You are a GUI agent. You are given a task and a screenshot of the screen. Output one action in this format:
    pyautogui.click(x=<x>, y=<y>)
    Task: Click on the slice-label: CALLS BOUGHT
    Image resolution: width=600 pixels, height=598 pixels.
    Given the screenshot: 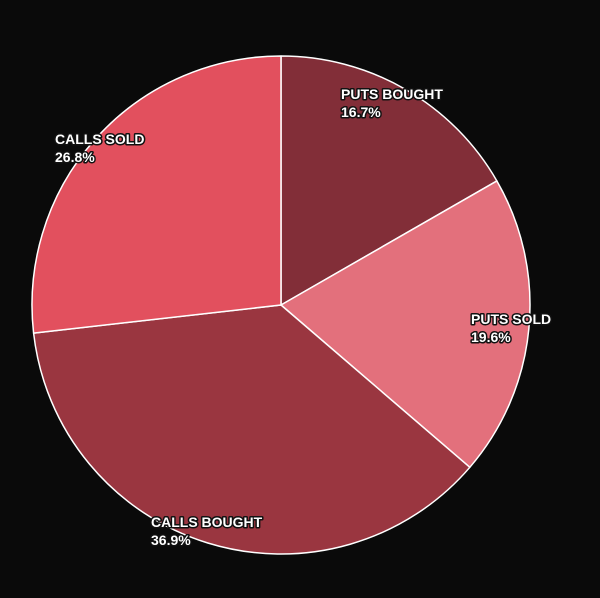 What is the action you would take?
    pyautogui.click(x=207, y=522)
    